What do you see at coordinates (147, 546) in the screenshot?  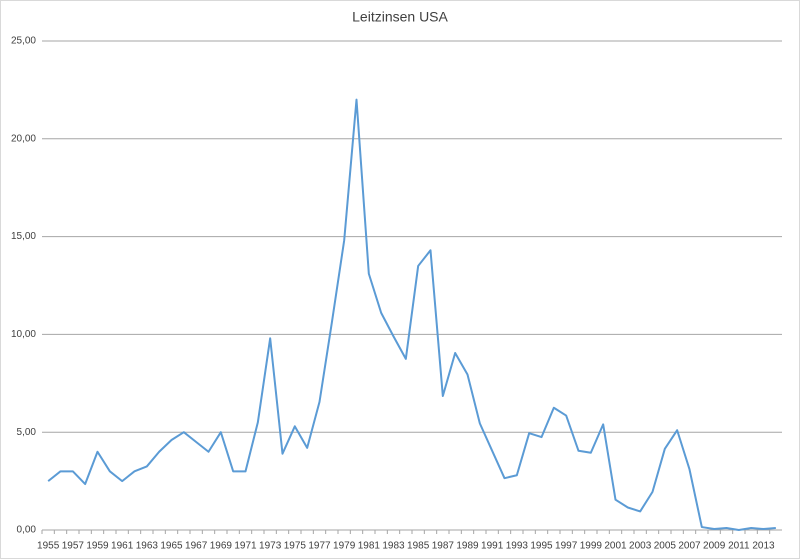 I see `x-tick-label: 1963` at bounding box center [147, 546].